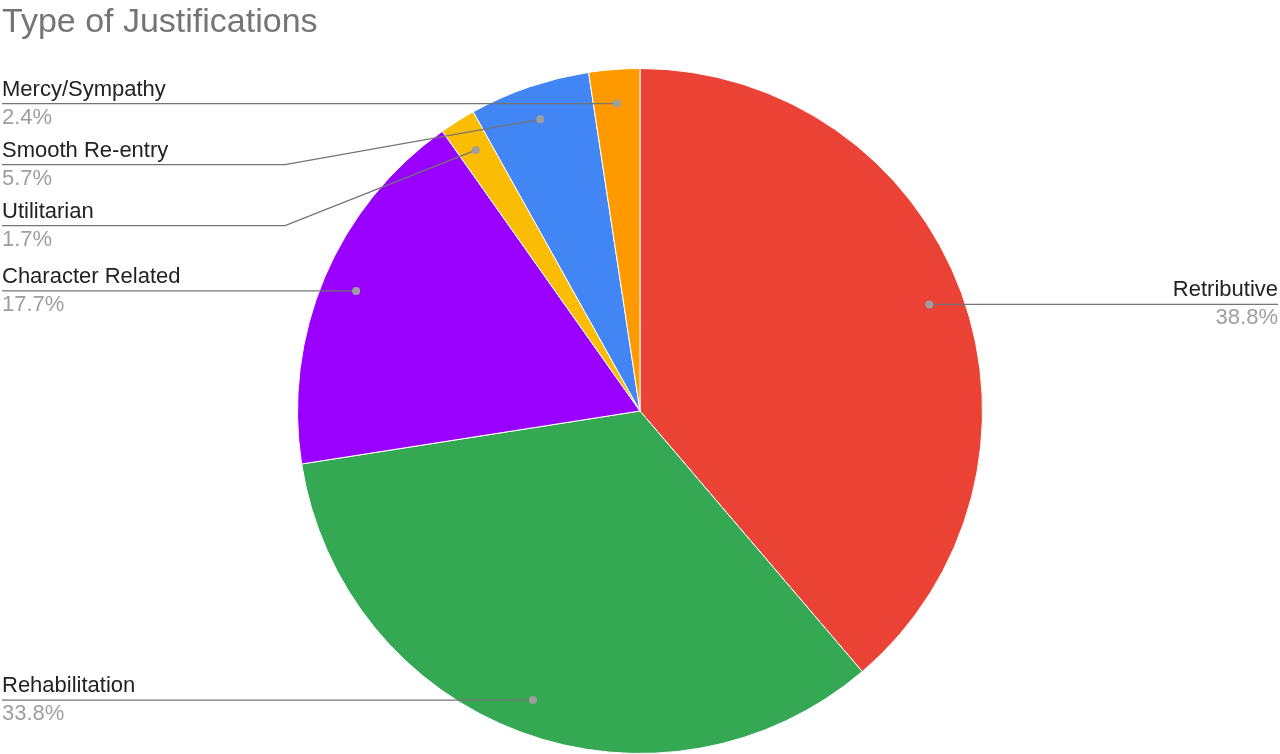 This screenshot has height=754, width=1280. Describe the element at coordinates (33, 713) in the screenshot. I see `data-label: 33.8%` at that location.